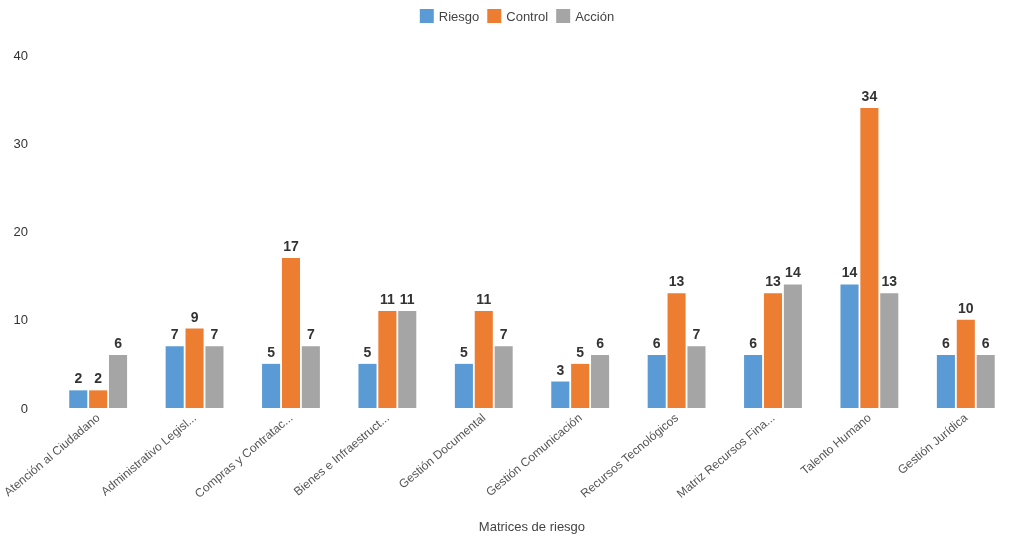 This screenshot has width=1034, height=538. I want to click on legend-label: Acción, so click(595, 16).